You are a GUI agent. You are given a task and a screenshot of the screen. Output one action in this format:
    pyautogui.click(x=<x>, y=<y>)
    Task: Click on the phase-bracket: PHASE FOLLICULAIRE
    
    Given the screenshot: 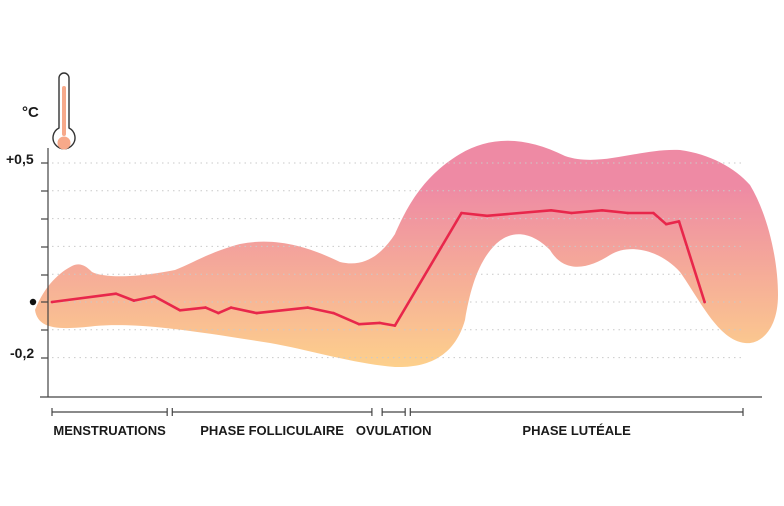 What is the action you would take?
    pyautogui.click(x=272, y=423)
    